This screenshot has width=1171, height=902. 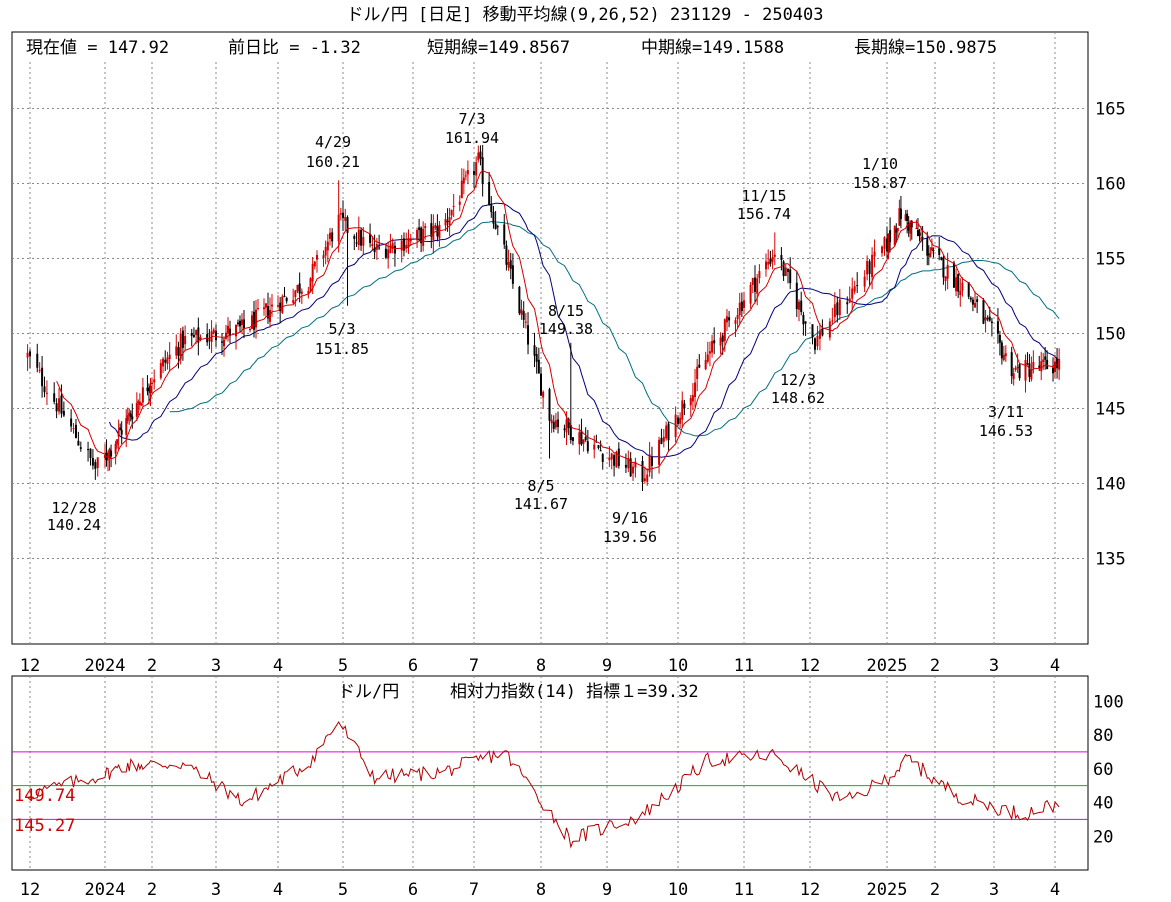 What do you see at coordinates (994, 890) in the screenshot?
I see `rsi-x-tick-label: 3` at bounding box center [994, 890].